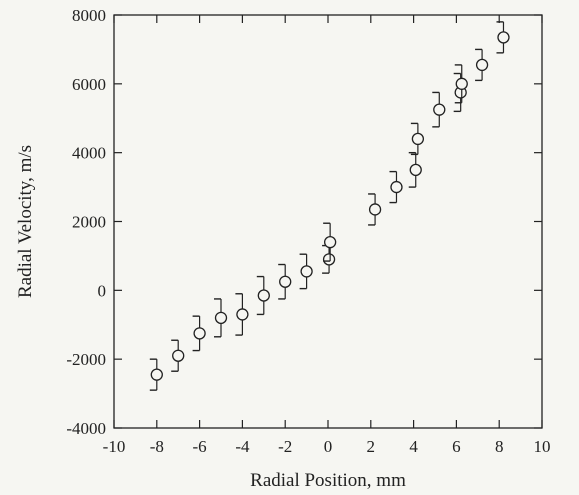  What do you see at coordinates (89, 84) in the screenshot?
I see `y-tick-label: 6000` at bounding box center [89, 84].